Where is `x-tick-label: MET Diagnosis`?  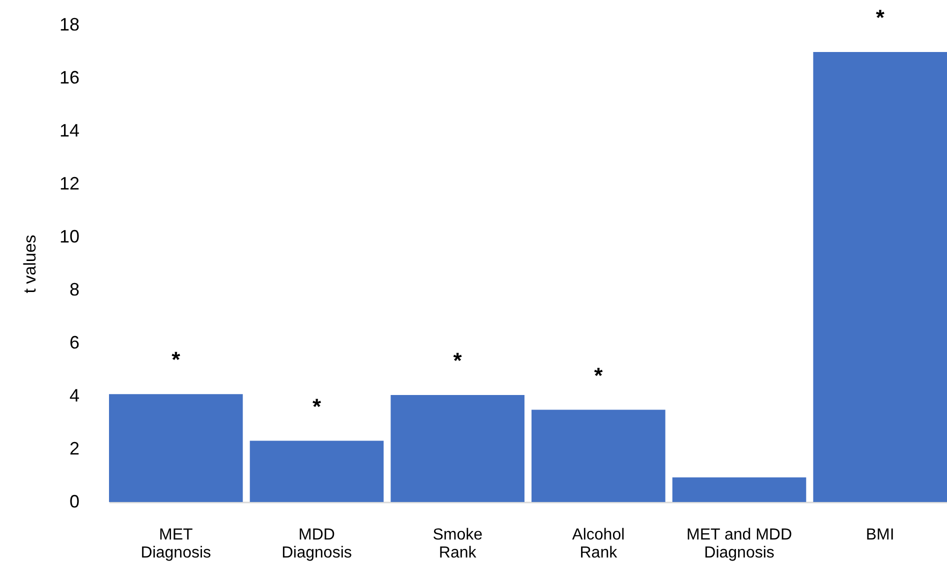 x-tick-label: MET Diagnosis is located at coordinates (176, 544).